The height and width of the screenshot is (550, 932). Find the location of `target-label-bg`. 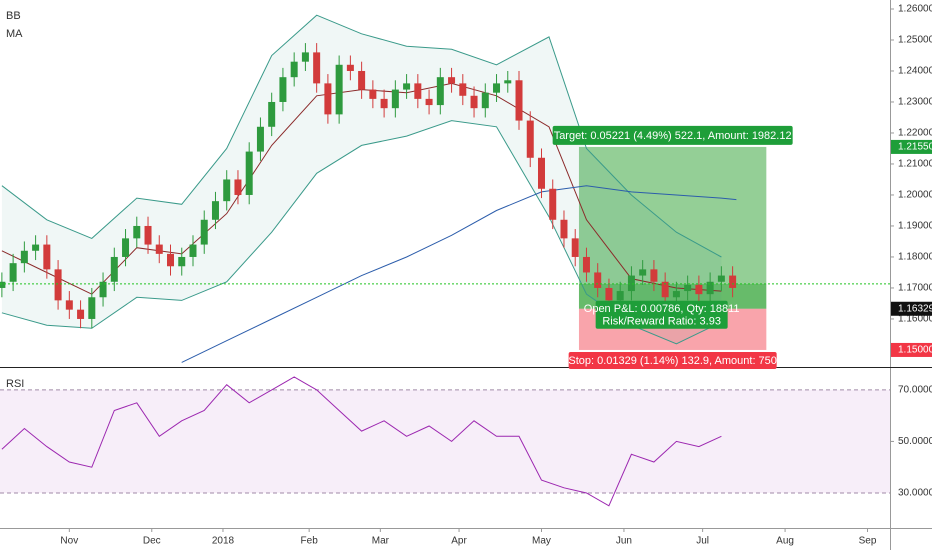

target-label-bg is located at coordinates (672, 135).